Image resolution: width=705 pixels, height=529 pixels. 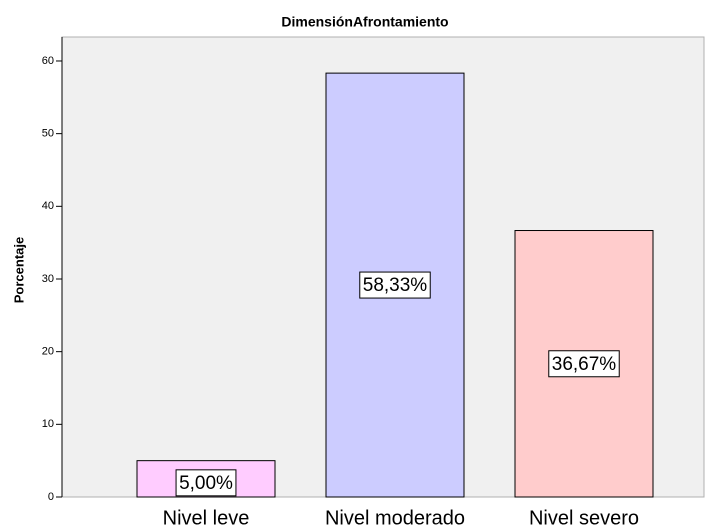 What do you see at coordinates (48, 61) in the screenshot?
I see `y-tick-label: 60` at bounding box center [48, 61].